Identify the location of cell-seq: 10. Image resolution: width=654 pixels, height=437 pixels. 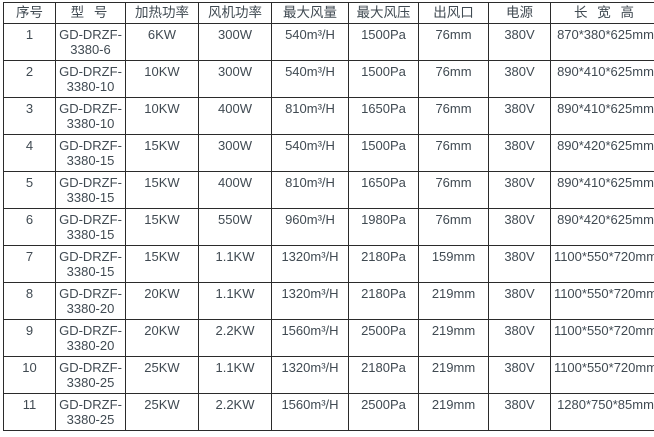
(29, 375).